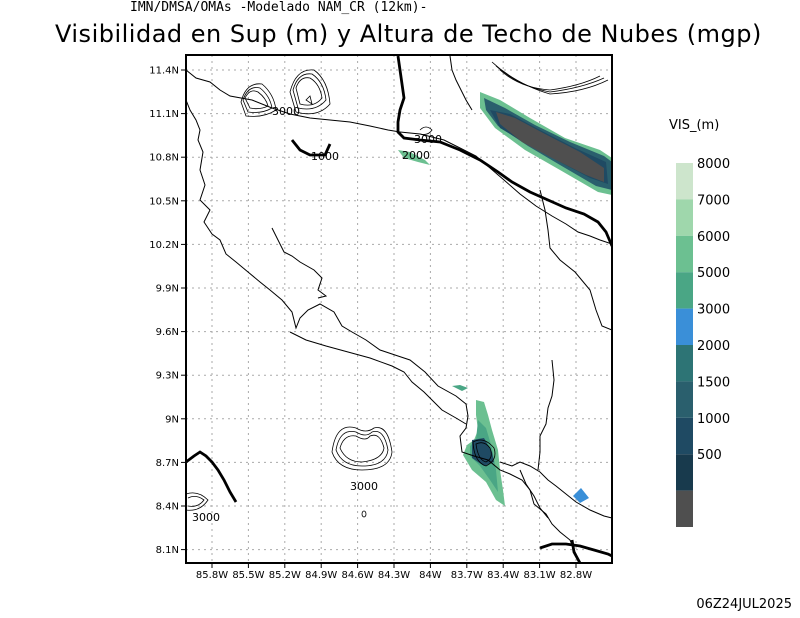 Image resolution: width=800 pixels, height=618 pixels. I want to click on latitude-label: 9.3N, so click(167, 376).